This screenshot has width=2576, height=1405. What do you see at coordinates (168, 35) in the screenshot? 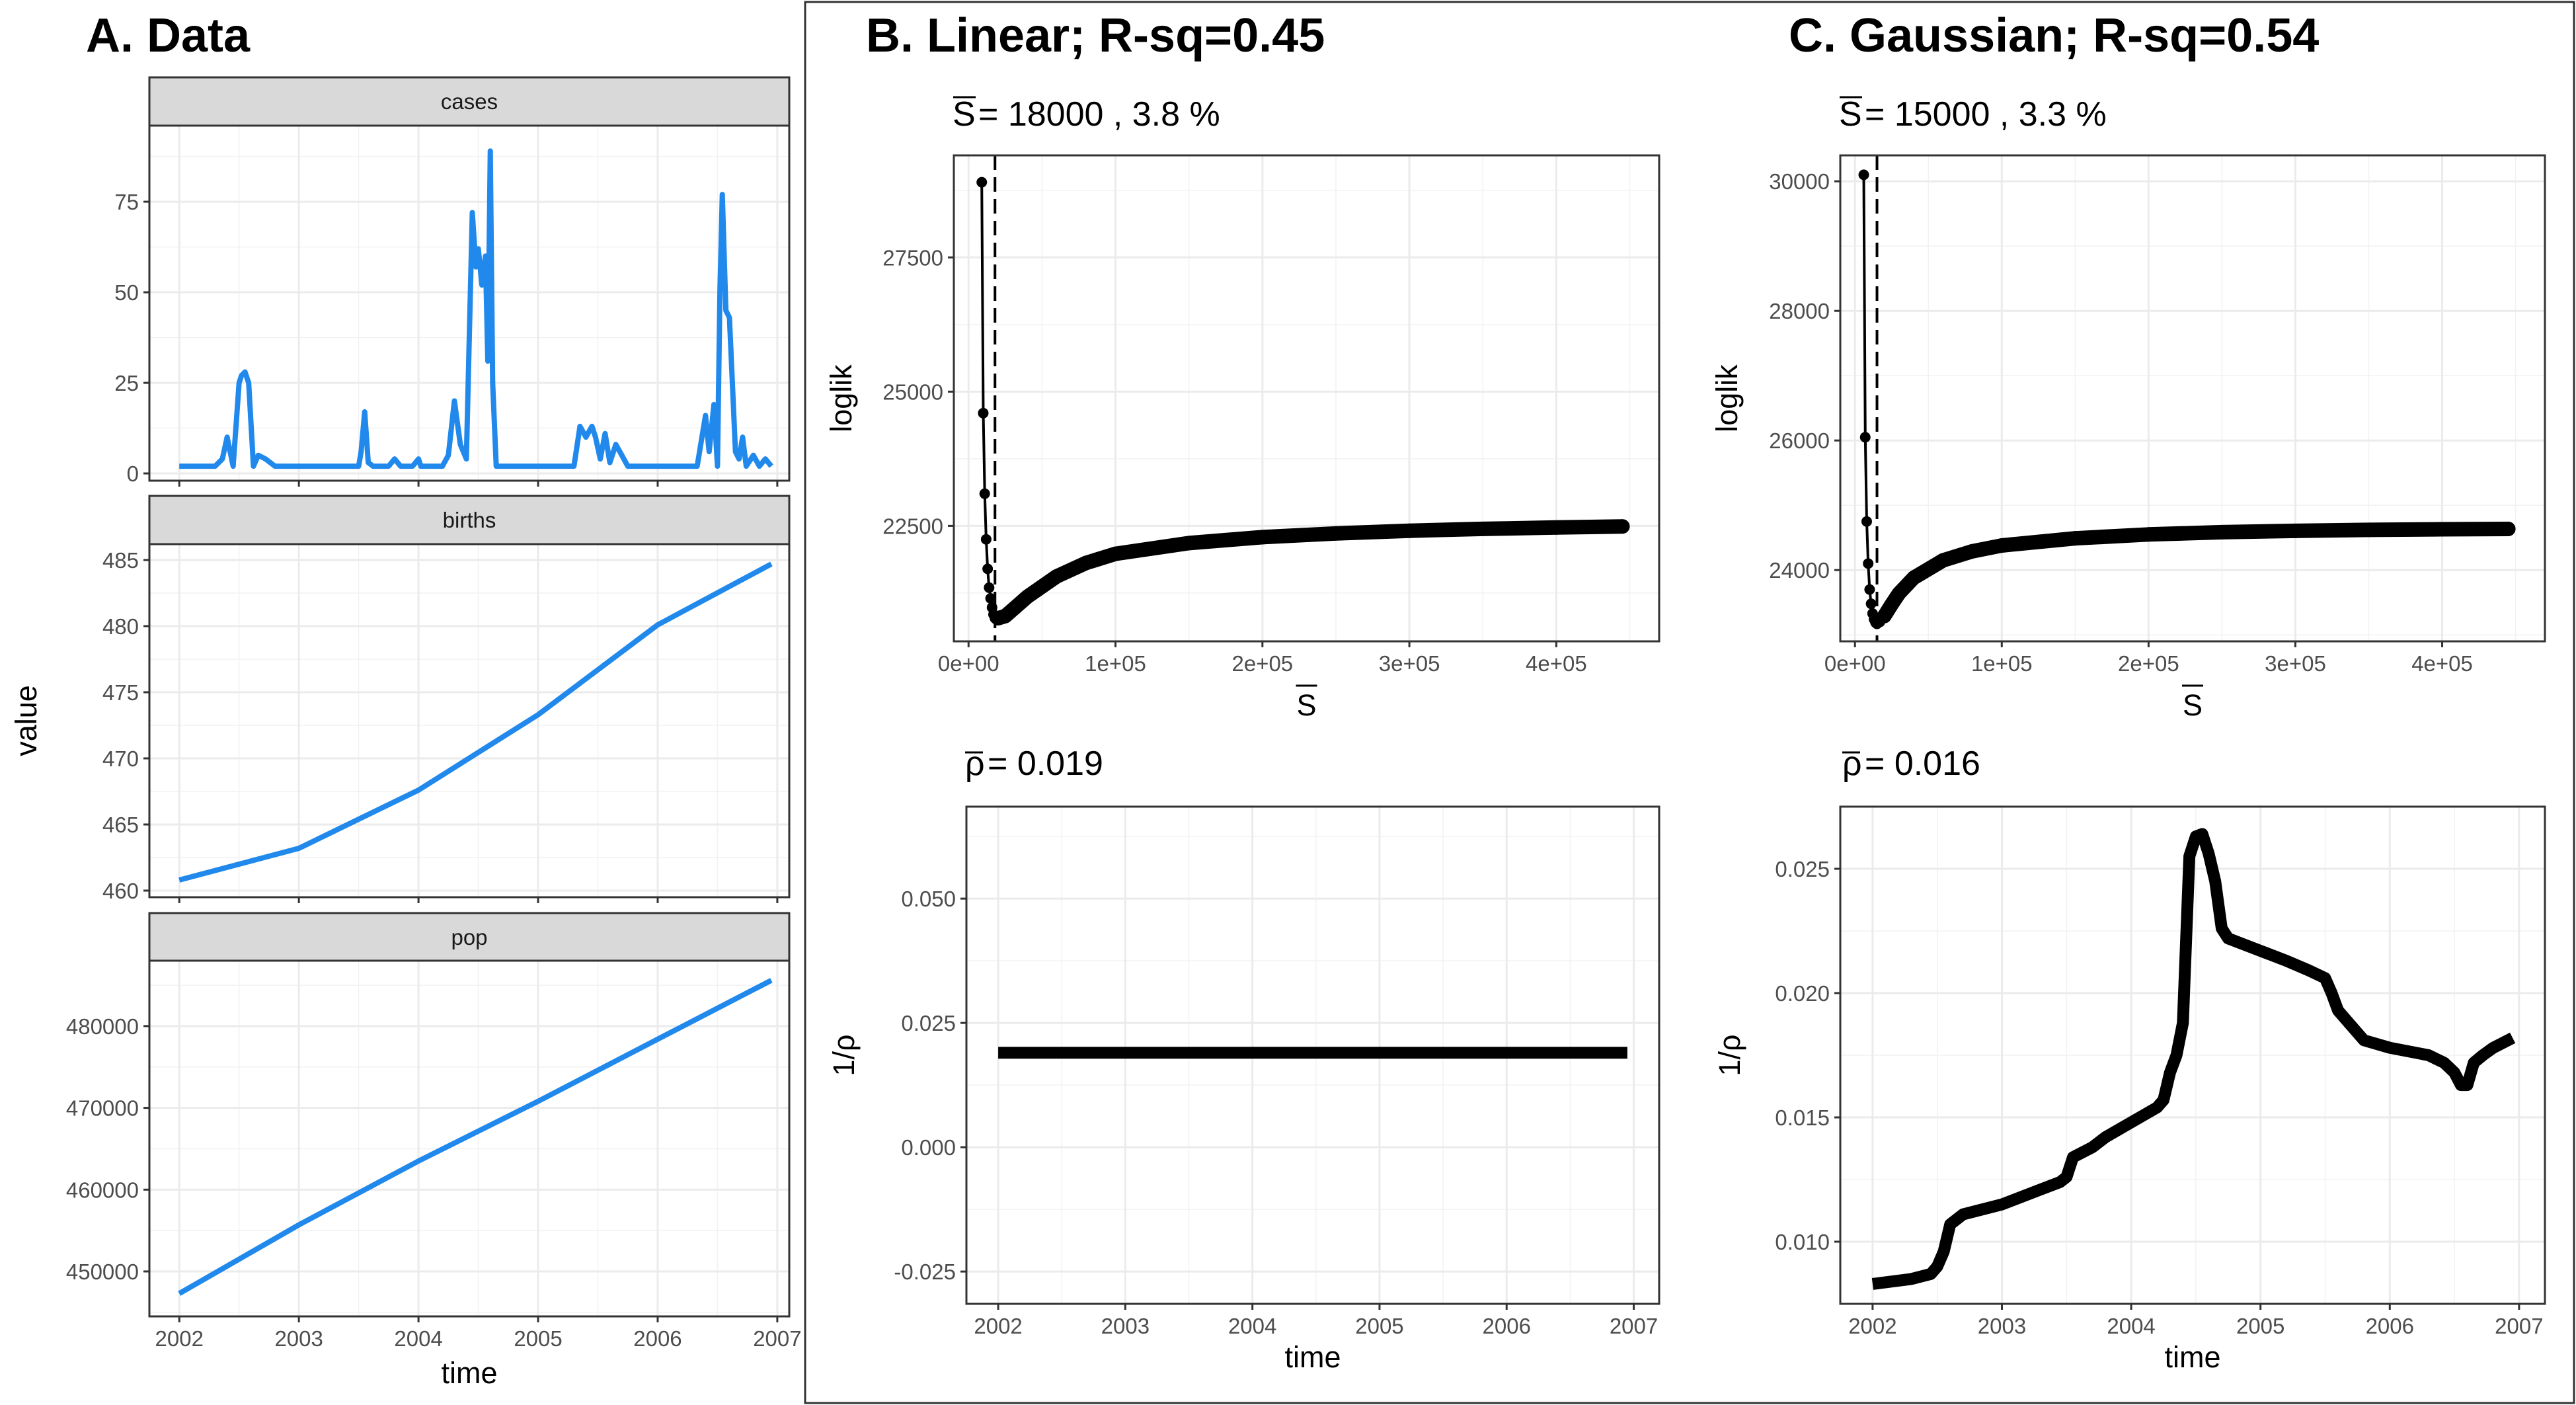
I see `panel-a-title: A. Data` at bounding box center [168, 35].